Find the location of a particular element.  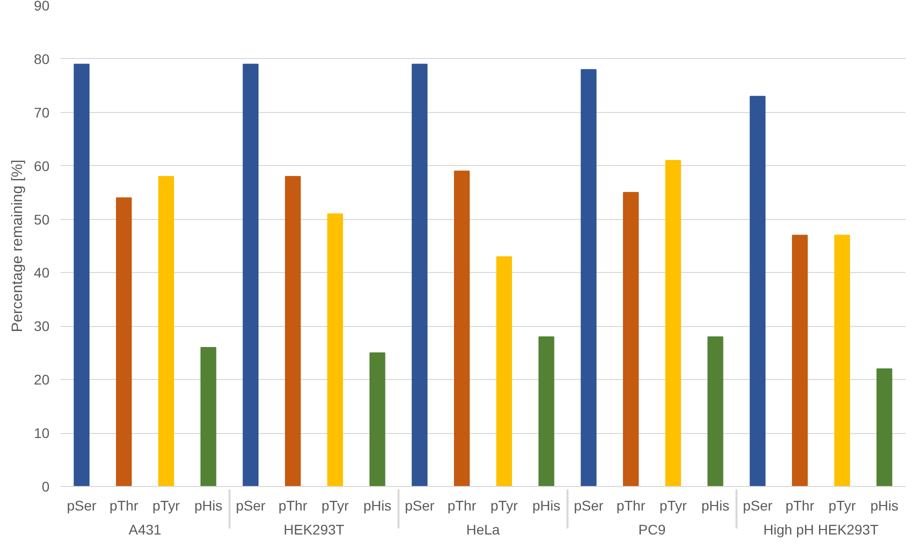

y-tick-label: 10 is located at coordinates (42, 433).